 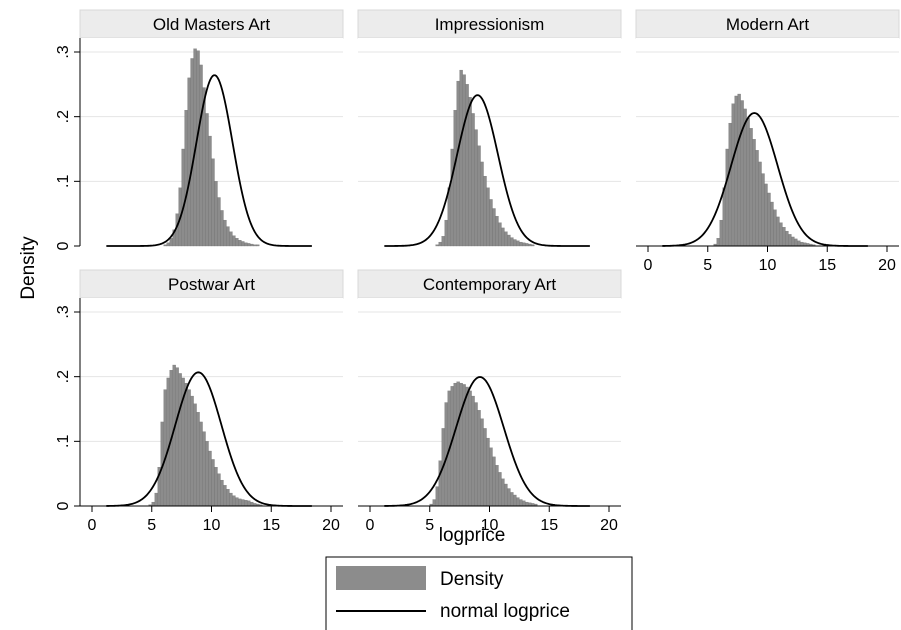 I want to click on x-axis-title: logprice, so click(x=472, y=535).